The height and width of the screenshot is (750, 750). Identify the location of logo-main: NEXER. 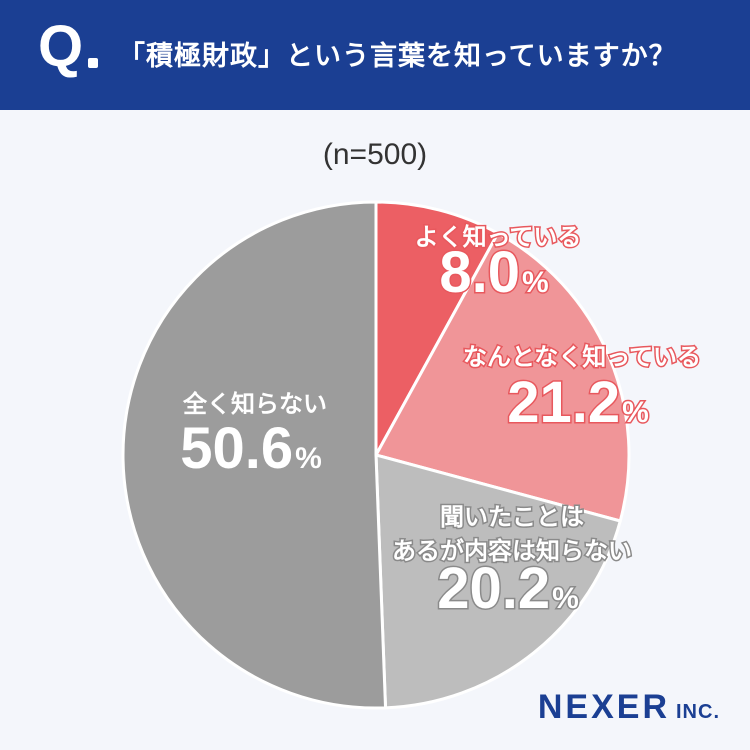
(603, 707).